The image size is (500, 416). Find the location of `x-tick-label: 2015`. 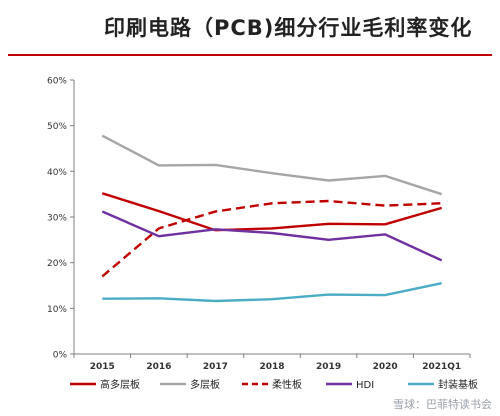

x-tick-label: 2015 is located at coordinates (102, 367).